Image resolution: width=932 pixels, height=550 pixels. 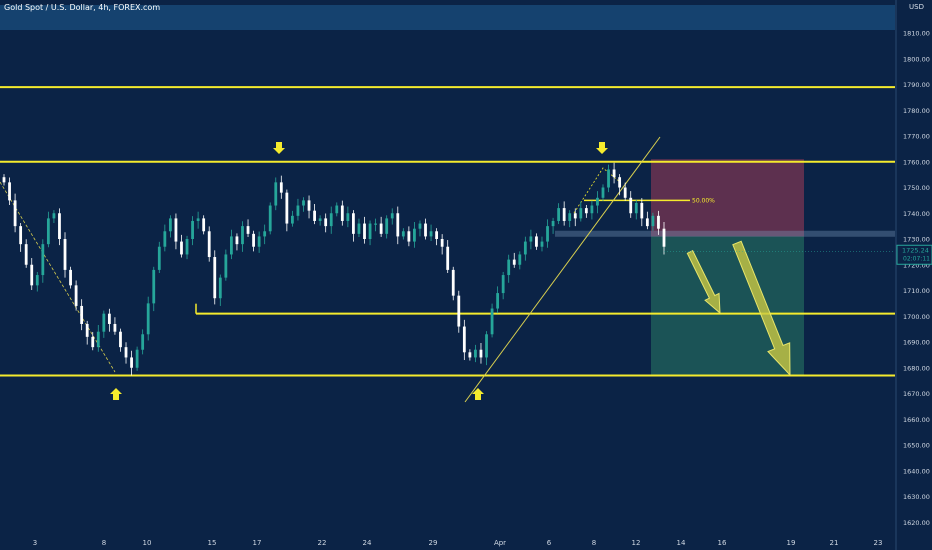 I want to click on y-tick-label: 1660.00, so click(x=916, y=420).